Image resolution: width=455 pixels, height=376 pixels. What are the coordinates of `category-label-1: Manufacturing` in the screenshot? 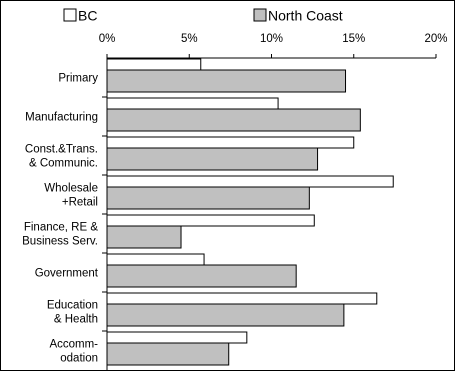 It's located at (61, 118).